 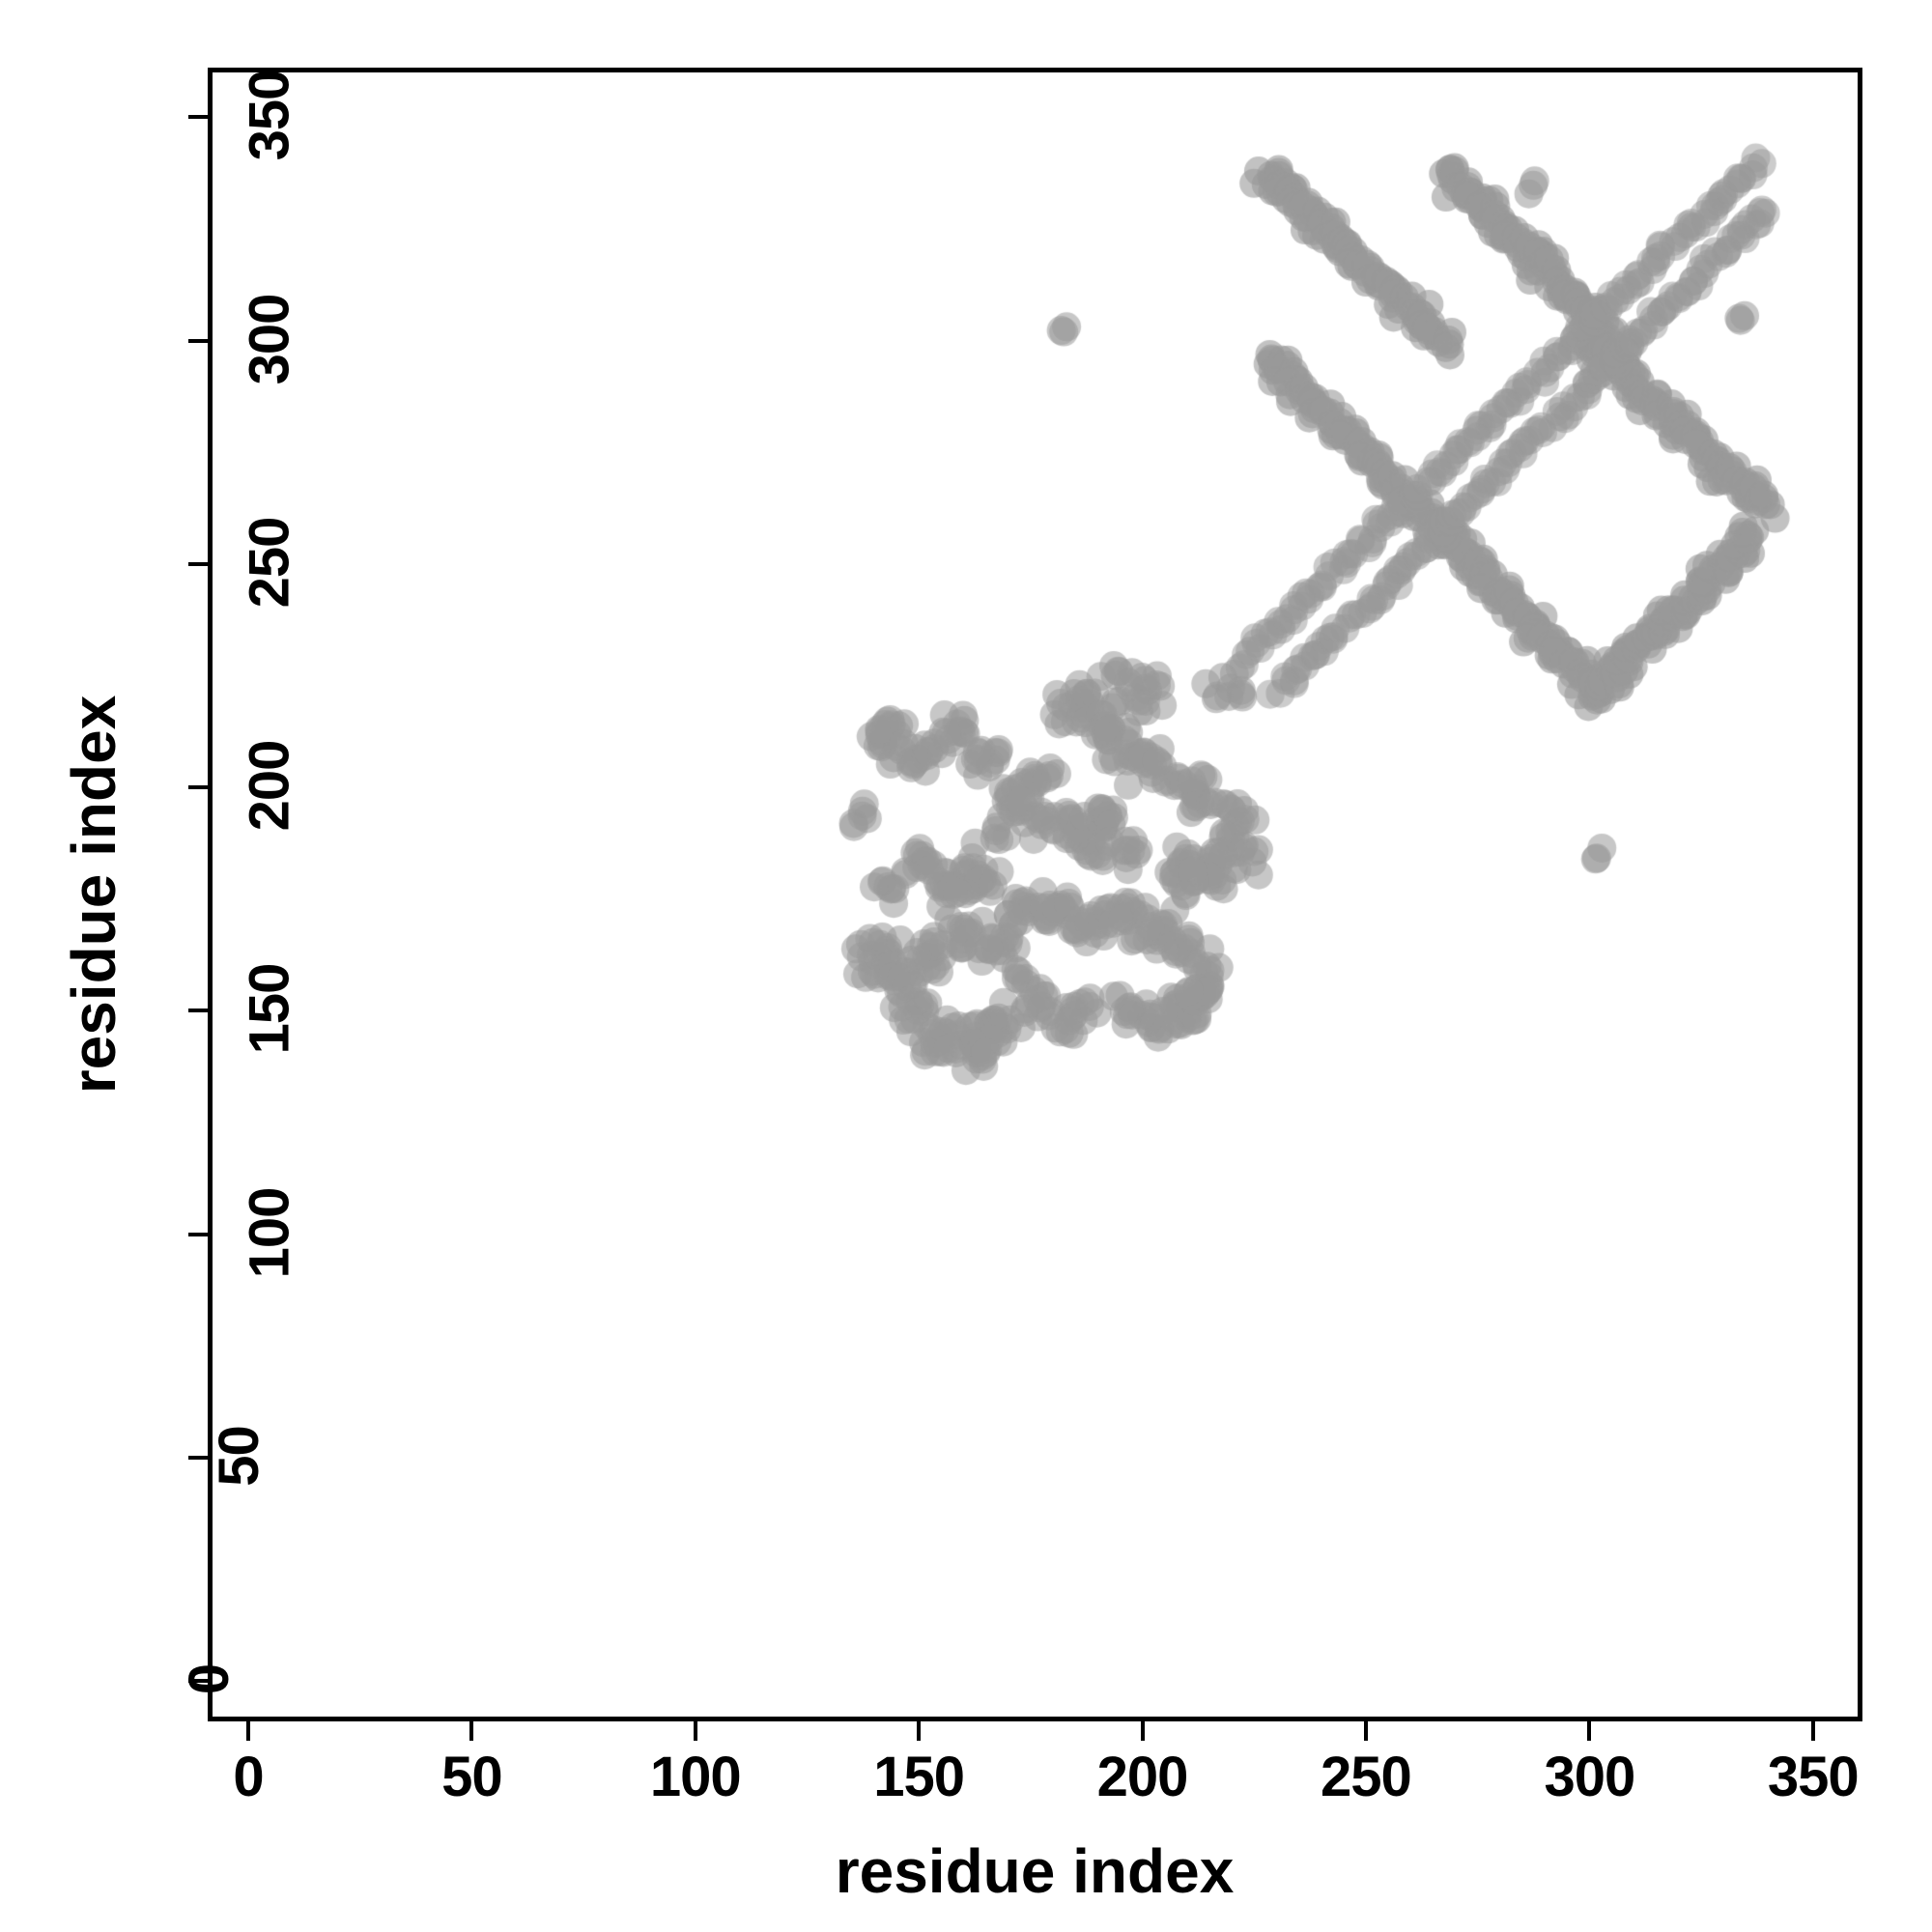 What do you see at coordinates (269, 339) in the screenshot?
I see `y-tick-label: 300` at bounding box center [269, 339].